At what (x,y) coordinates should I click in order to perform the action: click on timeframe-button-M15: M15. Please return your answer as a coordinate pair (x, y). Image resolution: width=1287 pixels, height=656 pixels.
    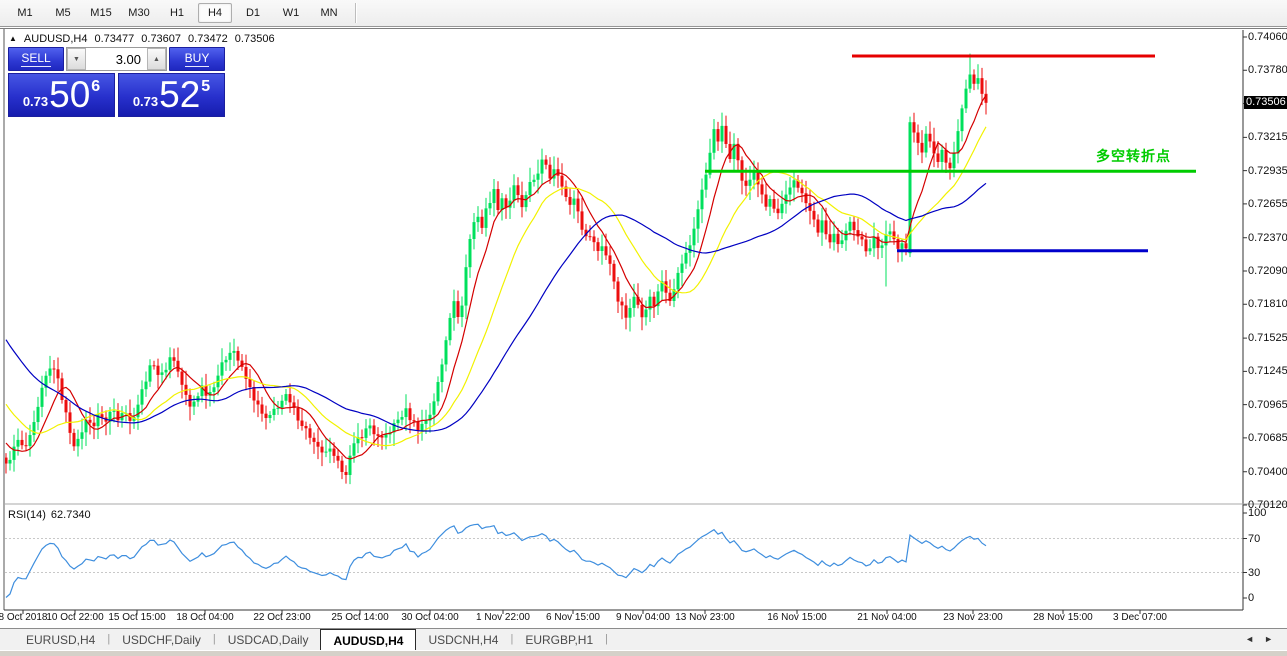
    Looking at the image, I should click on (101, 13).